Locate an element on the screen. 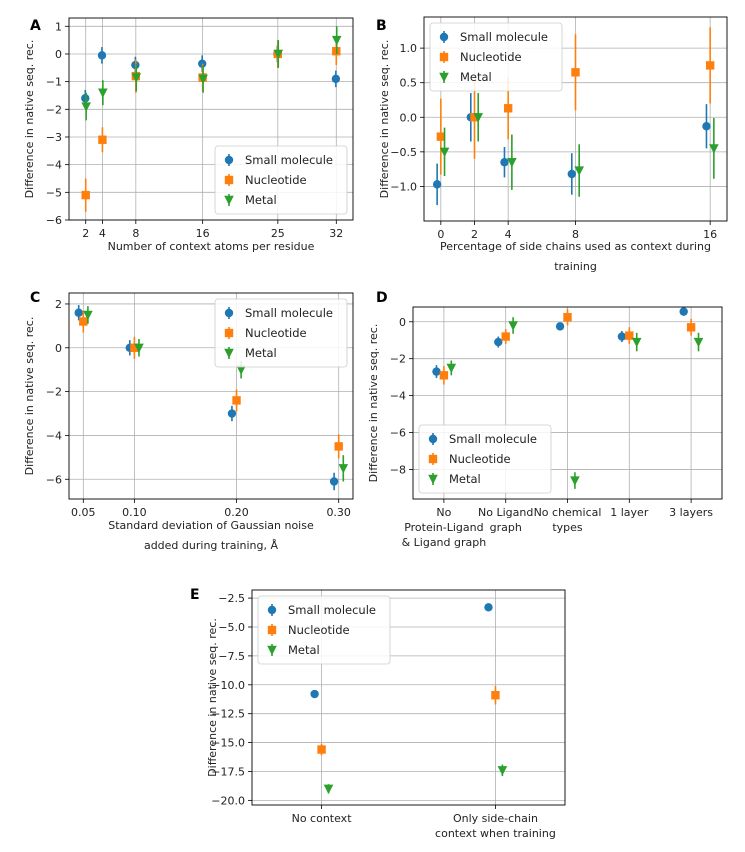  y-tick-label: −3 is located at coordinates (54, 137).